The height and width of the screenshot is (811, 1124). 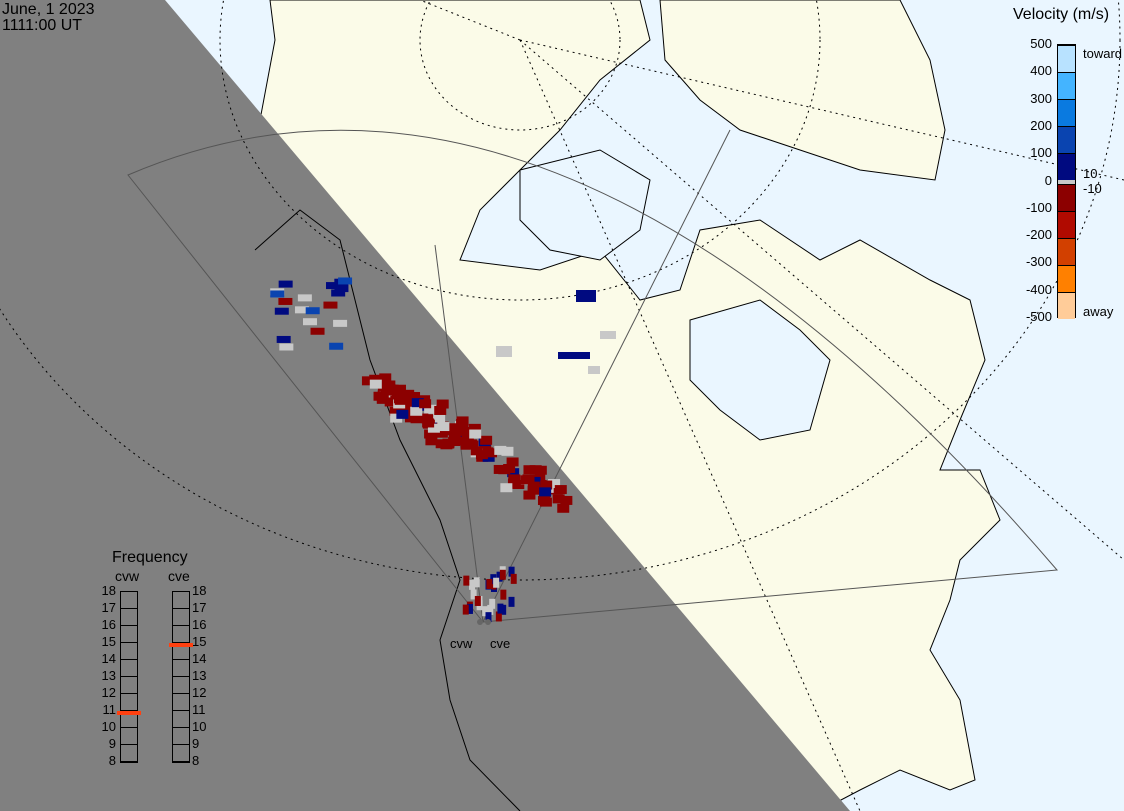 What do you see at coordinates (108, 726) in the screenshot?
I see `frequency-tick: 10` at bounding box center [108, 726].